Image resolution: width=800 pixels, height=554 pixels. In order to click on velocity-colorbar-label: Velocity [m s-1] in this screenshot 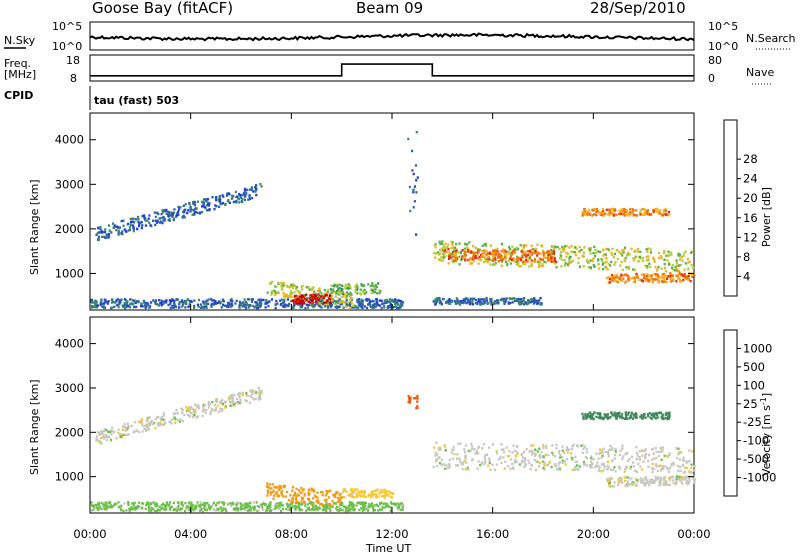, I will do `click(766, 434)`.